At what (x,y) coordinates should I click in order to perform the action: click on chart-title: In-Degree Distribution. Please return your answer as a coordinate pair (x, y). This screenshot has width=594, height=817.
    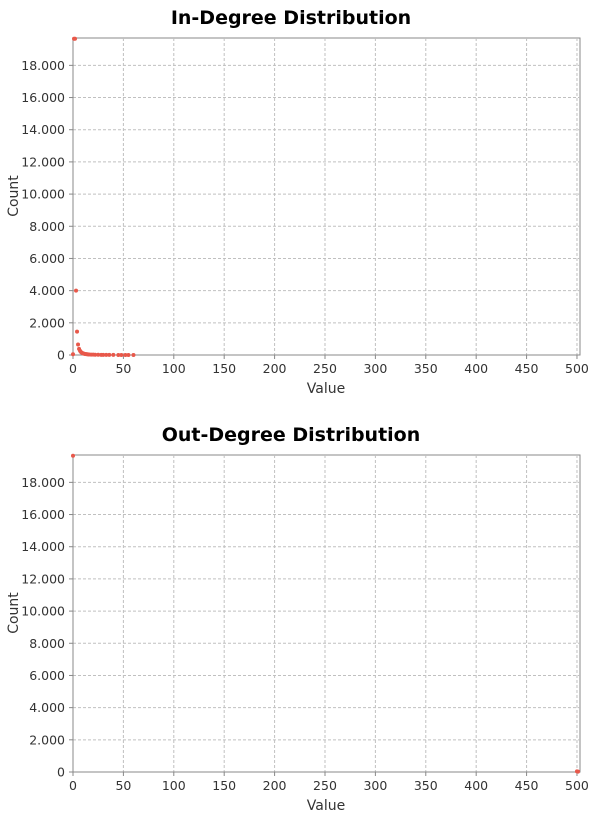
    Looking at the image, I should click on (291, 18).